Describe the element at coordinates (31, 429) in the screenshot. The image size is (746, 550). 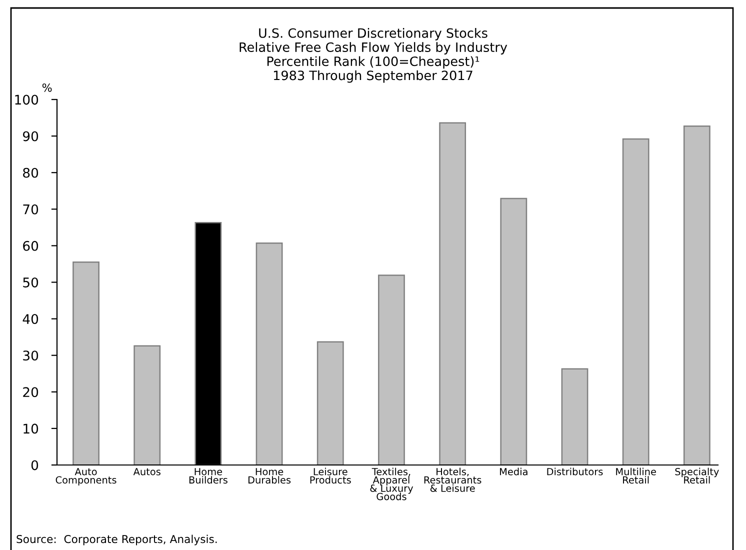
I see `y-tick-label: 10` at that location.